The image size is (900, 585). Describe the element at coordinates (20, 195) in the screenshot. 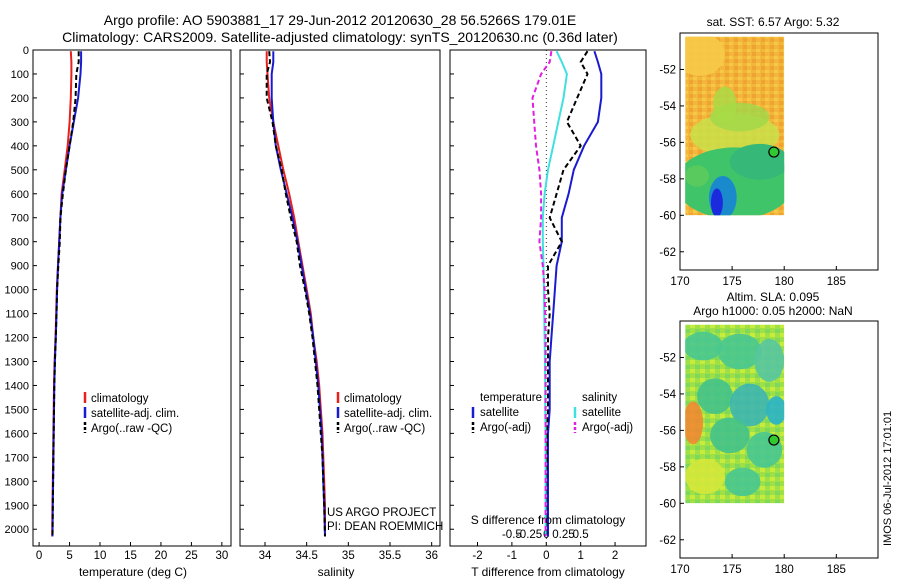

I see `depth-tick-label: 600` at that location.